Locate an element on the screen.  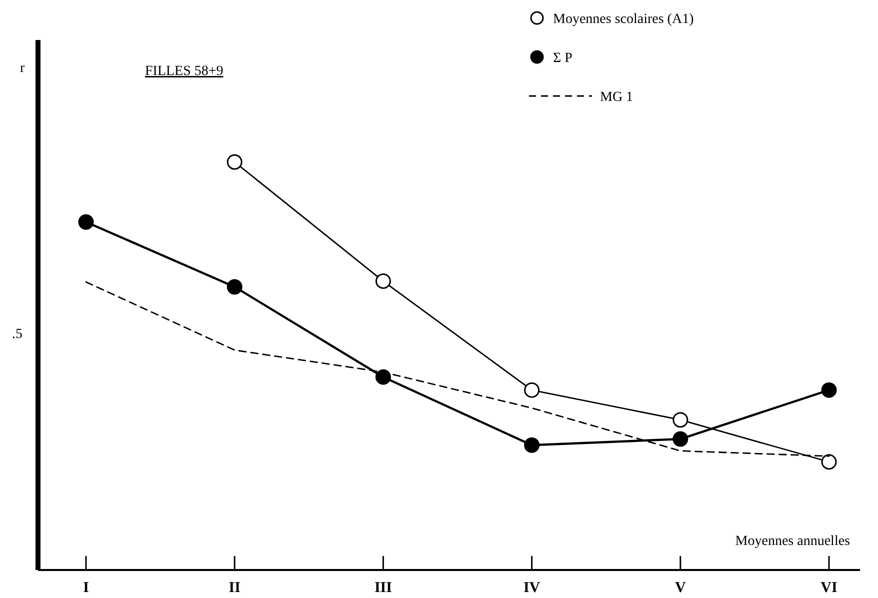
text: r is located at coordinates (22, 68).